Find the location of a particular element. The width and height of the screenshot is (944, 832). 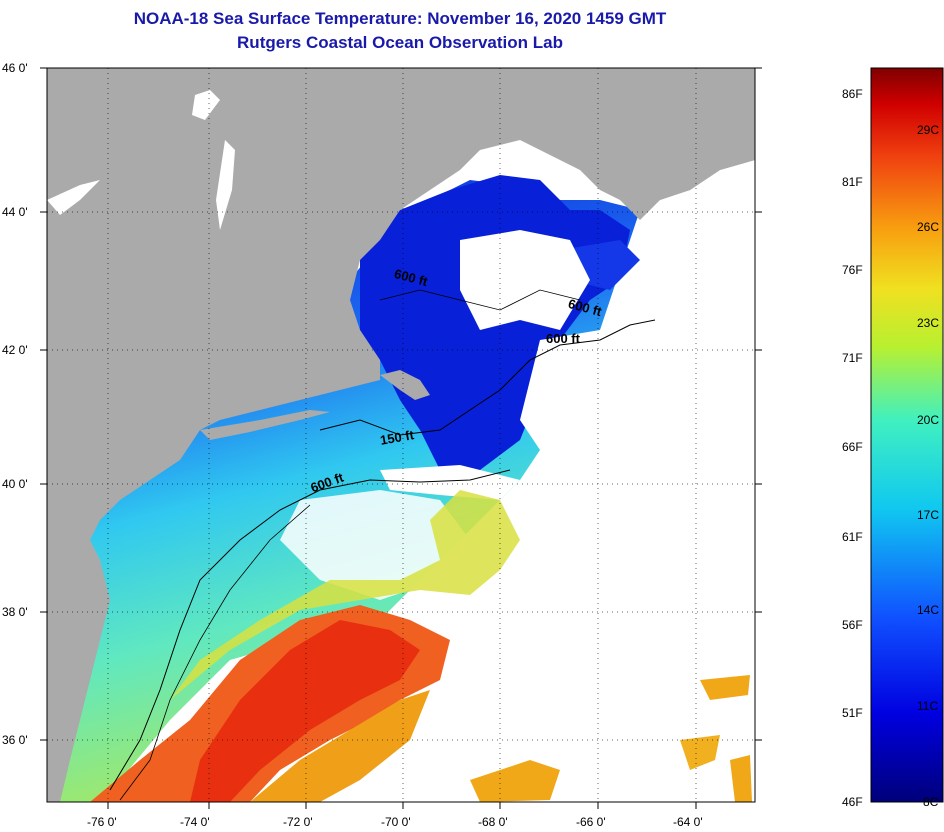

colorbar-f-label: 56F is located at coordinates (852, 625).